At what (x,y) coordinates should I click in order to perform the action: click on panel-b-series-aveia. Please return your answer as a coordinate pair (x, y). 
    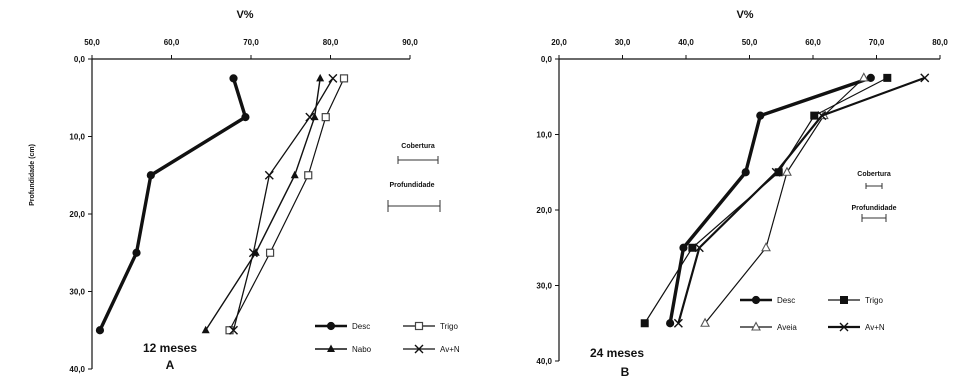
    Looking at the image, I should click on (784, 199).